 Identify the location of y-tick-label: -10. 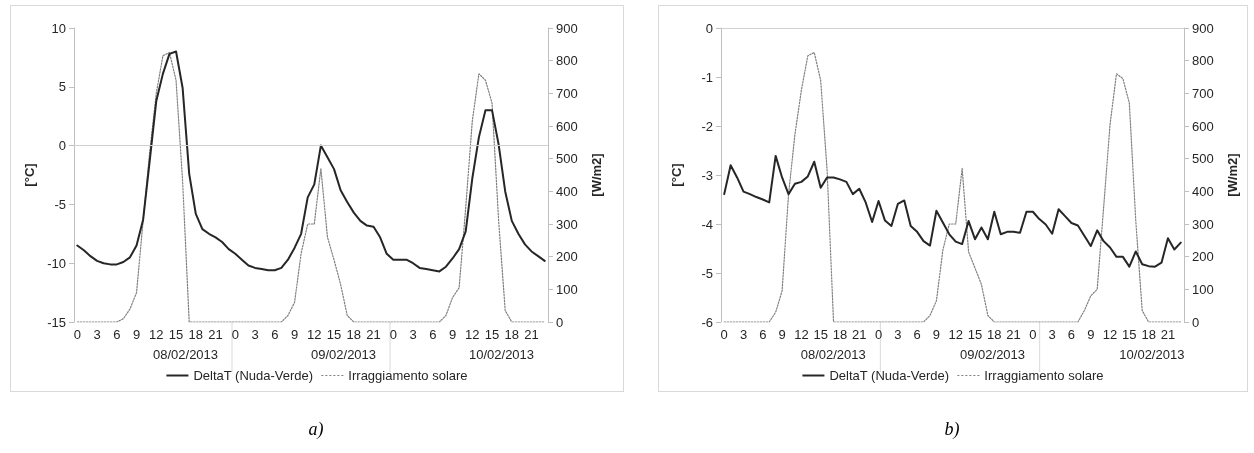
(56, 263).